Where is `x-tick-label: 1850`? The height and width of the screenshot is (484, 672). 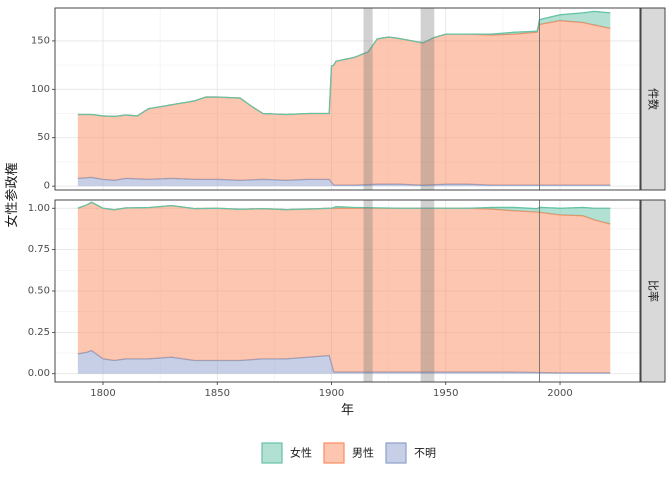 x-tick-label: 1850 is located at coordinates (217, 393).